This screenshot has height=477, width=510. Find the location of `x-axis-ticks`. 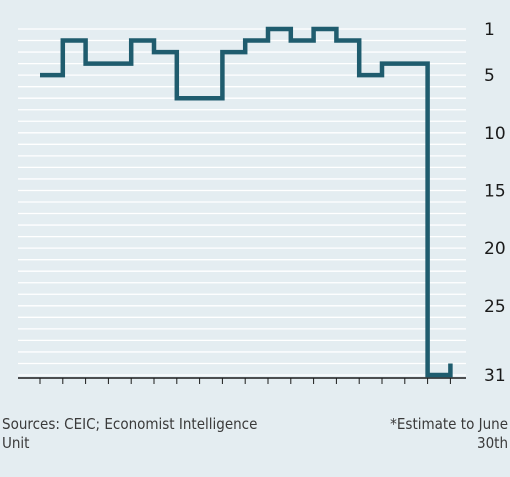

x-axis-ticks is located at coordinates (245, 381).